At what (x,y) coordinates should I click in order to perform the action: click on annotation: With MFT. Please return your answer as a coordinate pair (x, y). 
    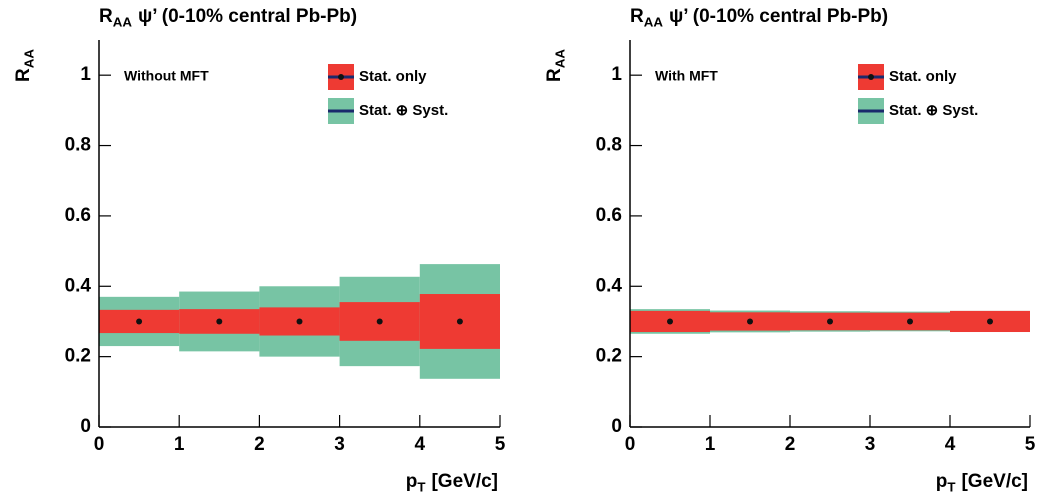
    Looking at the image, I should click on (686, 76).